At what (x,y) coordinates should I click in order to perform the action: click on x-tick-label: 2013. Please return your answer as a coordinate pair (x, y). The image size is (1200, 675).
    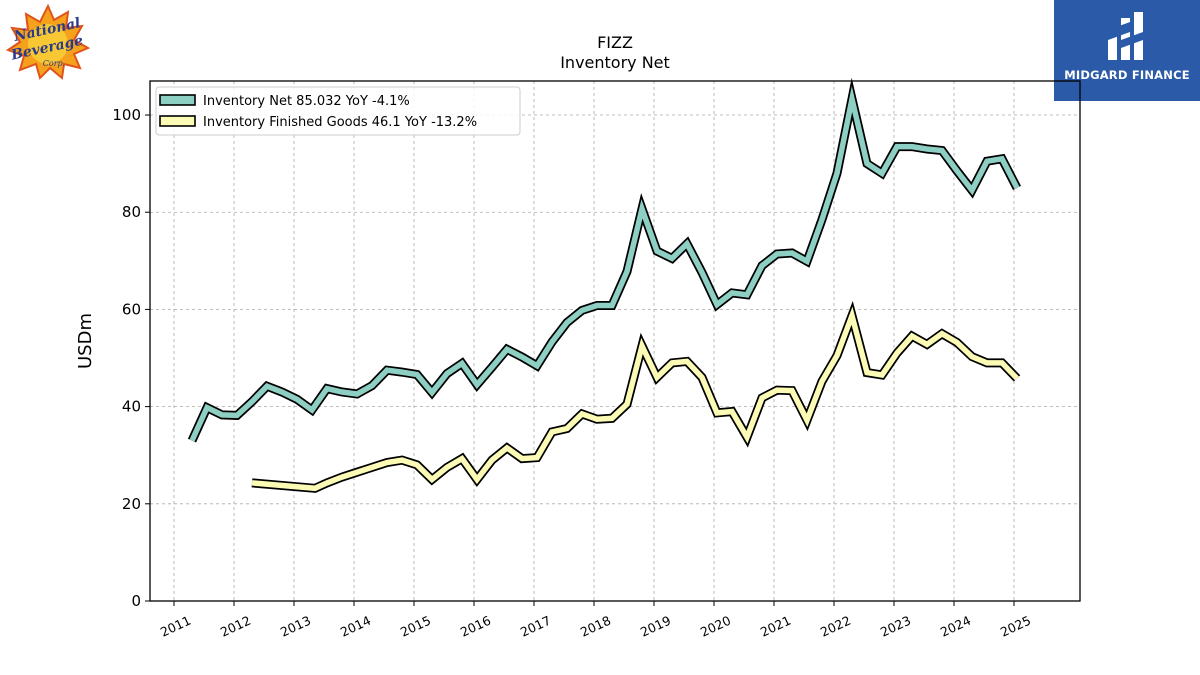
    Looking at the image, I should click on (295, 626).